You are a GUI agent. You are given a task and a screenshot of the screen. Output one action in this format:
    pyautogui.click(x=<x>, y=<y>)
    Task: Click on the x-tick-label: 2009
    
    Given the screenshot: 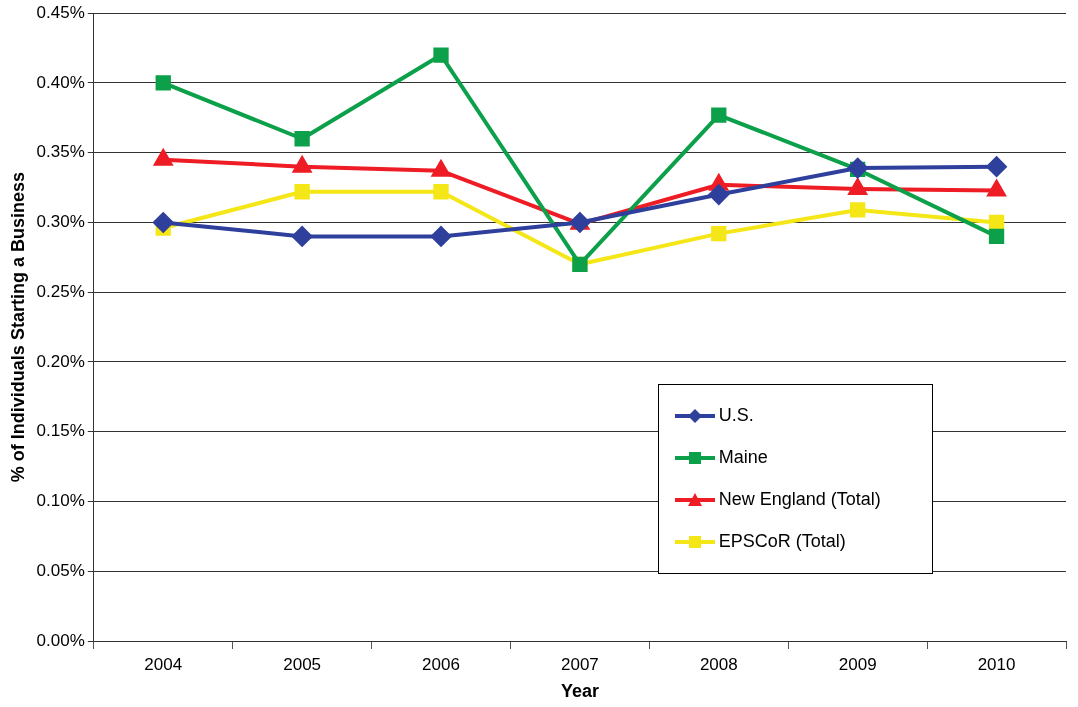 What is the action you would take?
    pyautogui.click(x=857, y=664)
    